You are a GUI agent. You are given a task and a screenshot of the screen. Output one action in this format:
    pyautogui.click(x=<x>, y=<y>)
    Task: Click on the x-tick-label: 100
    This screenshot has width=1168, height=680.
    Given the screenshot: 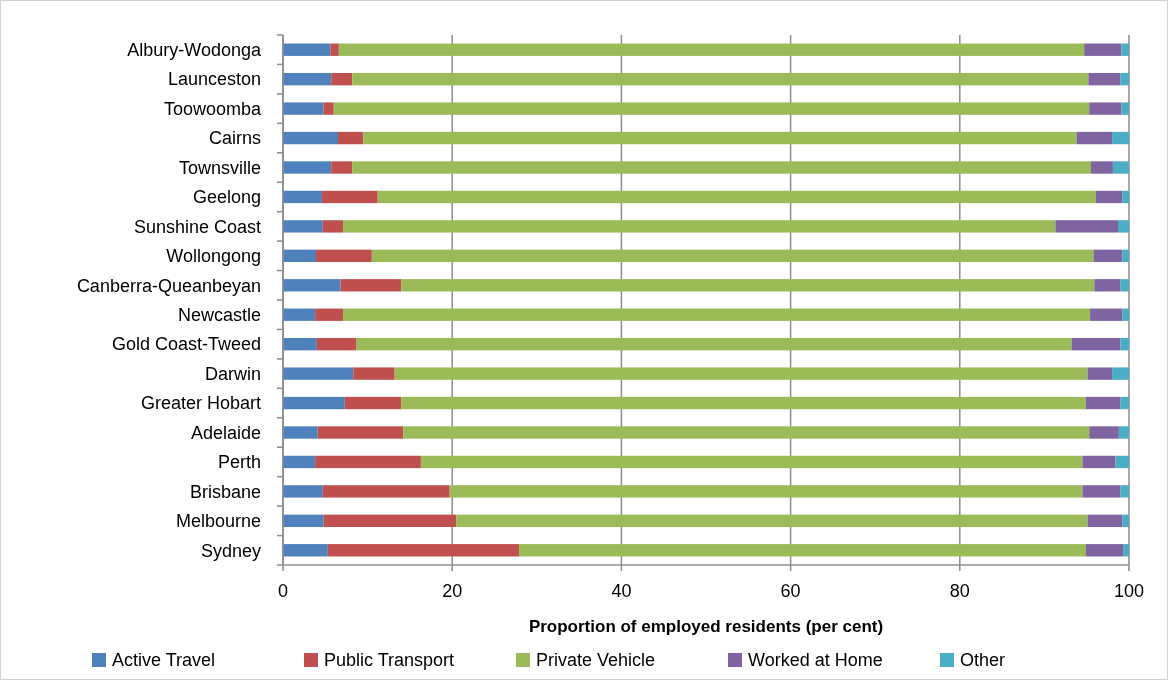 What is the action you would take?
    pyautogui.click(x=1129, y=591)
    